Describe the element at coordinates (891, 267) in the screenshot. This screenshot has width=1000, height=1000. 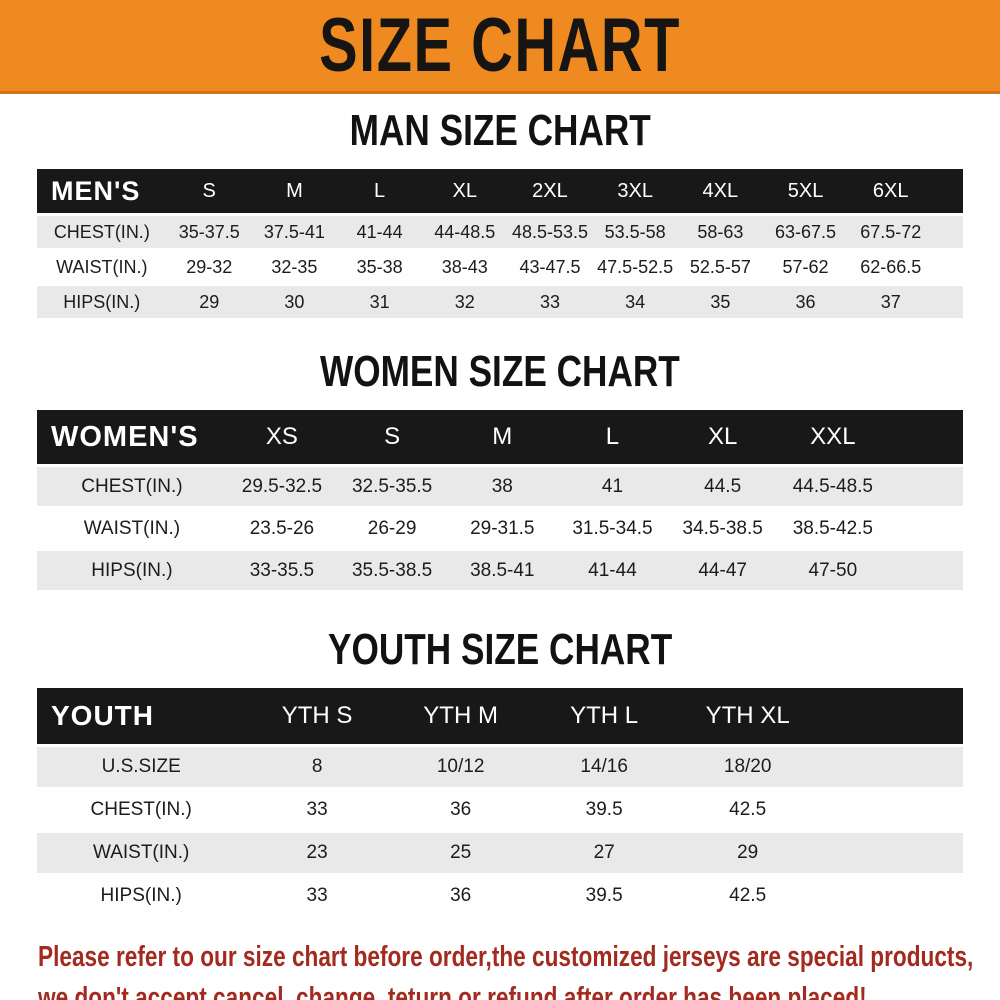
I see `size-cell: 62-66.5` at that location.